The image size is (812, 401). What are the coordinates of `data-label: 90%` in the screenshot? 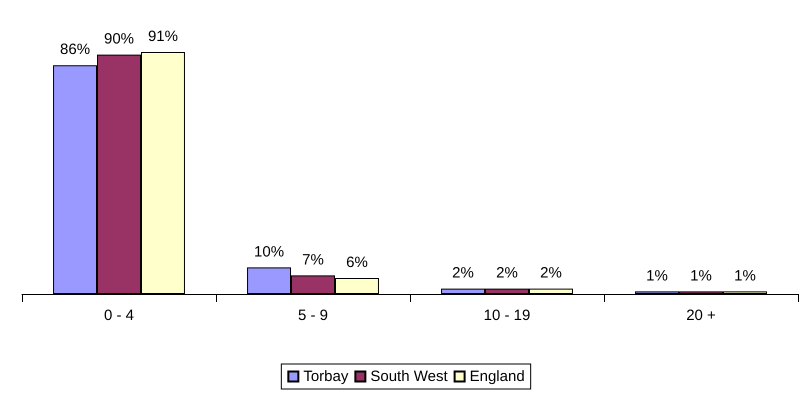 It's located at (119, 39).